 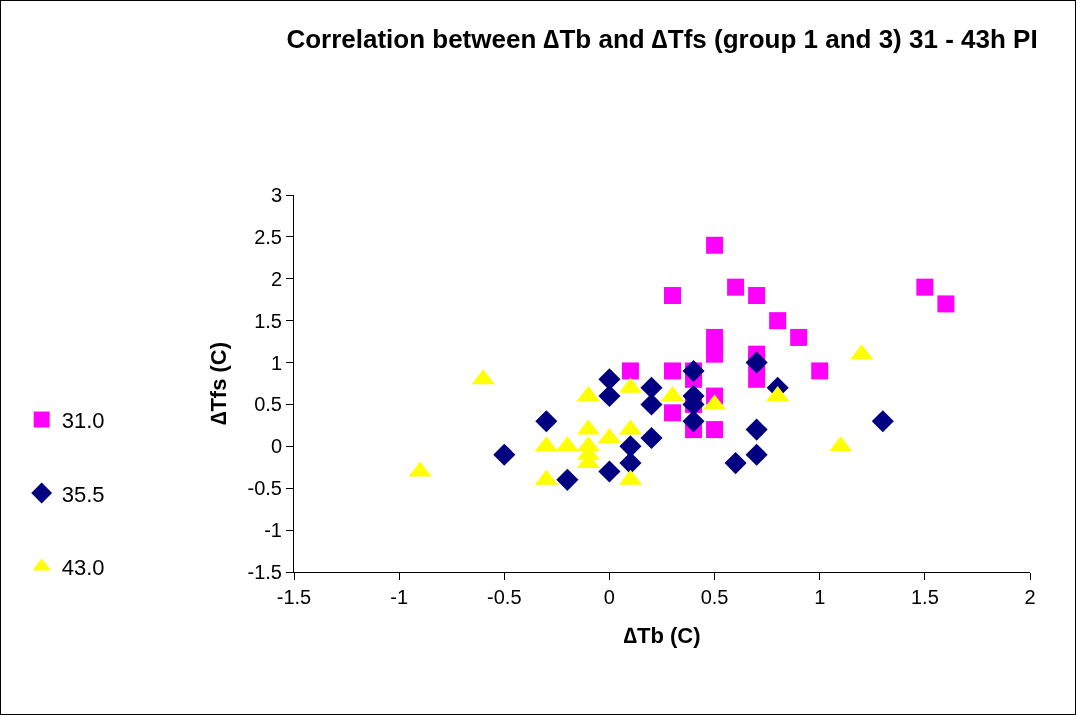 I want to click on legend-label: 43.0, so click(x=83, y=568).